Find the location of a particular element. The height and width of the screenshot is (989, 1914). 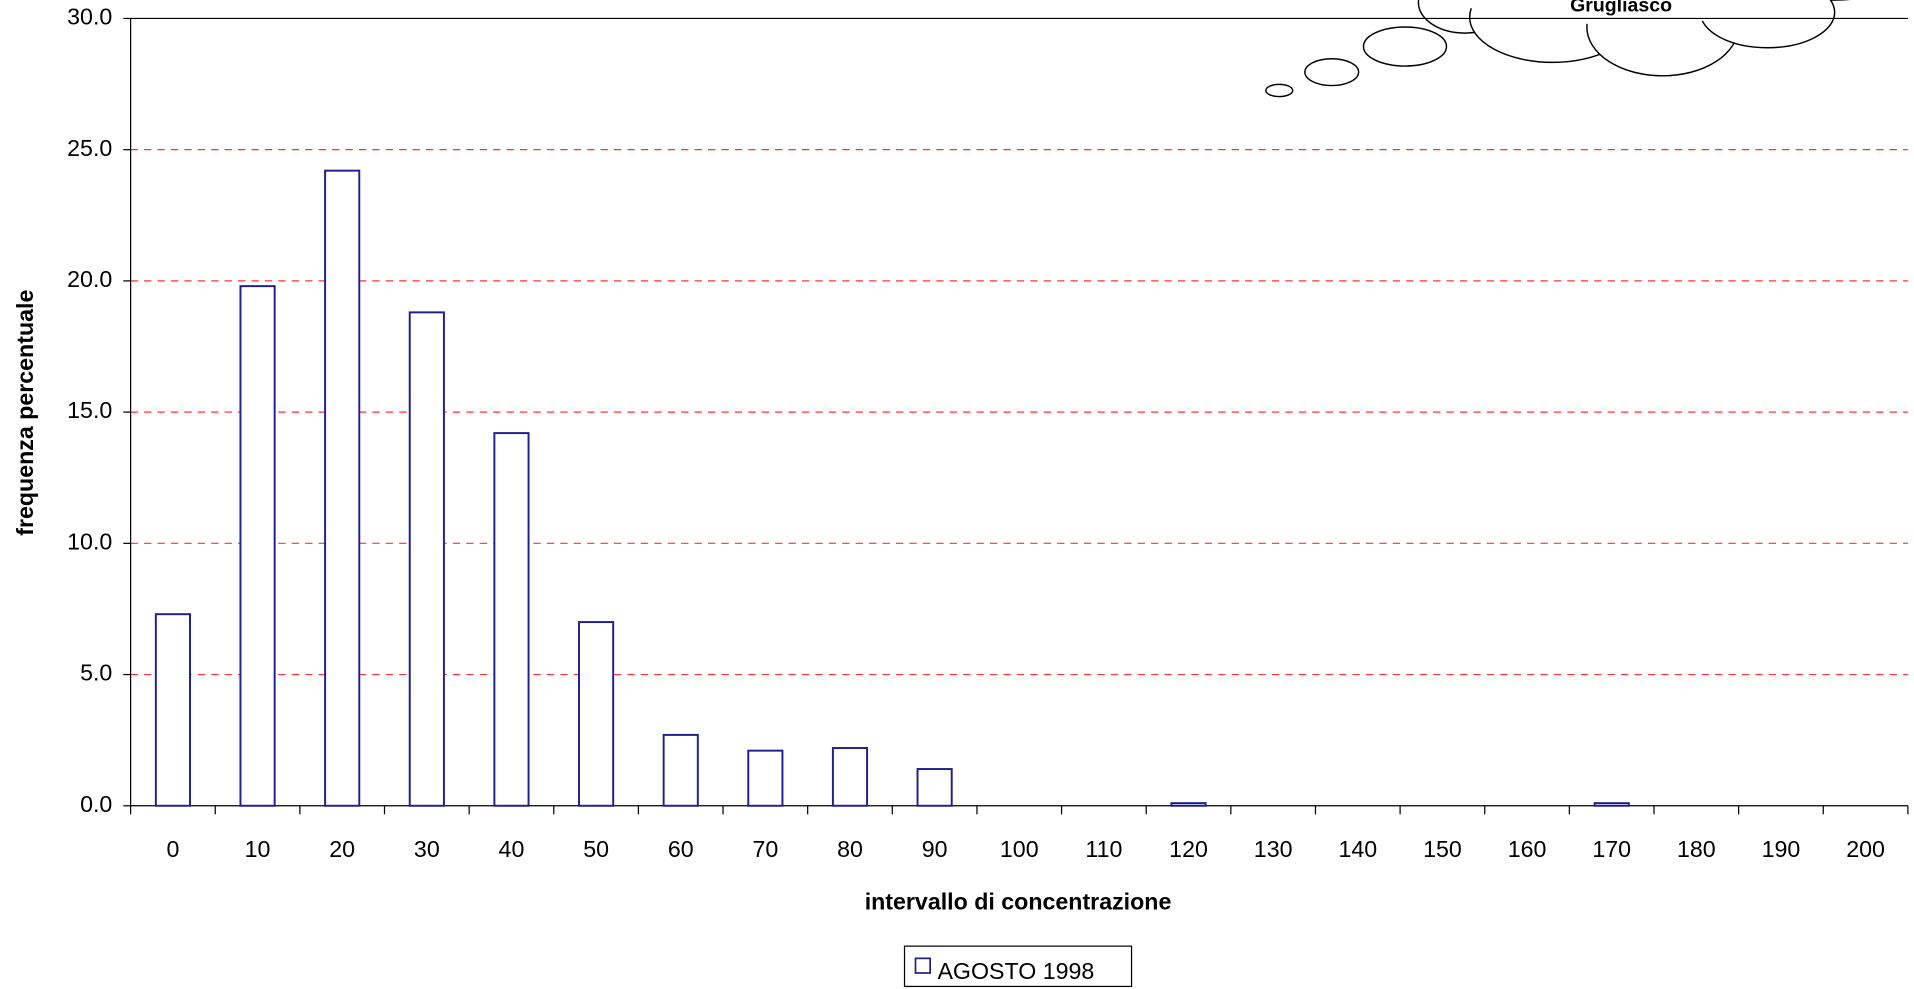

x-tick-label: 170 is located at coordinates (1611, 849).